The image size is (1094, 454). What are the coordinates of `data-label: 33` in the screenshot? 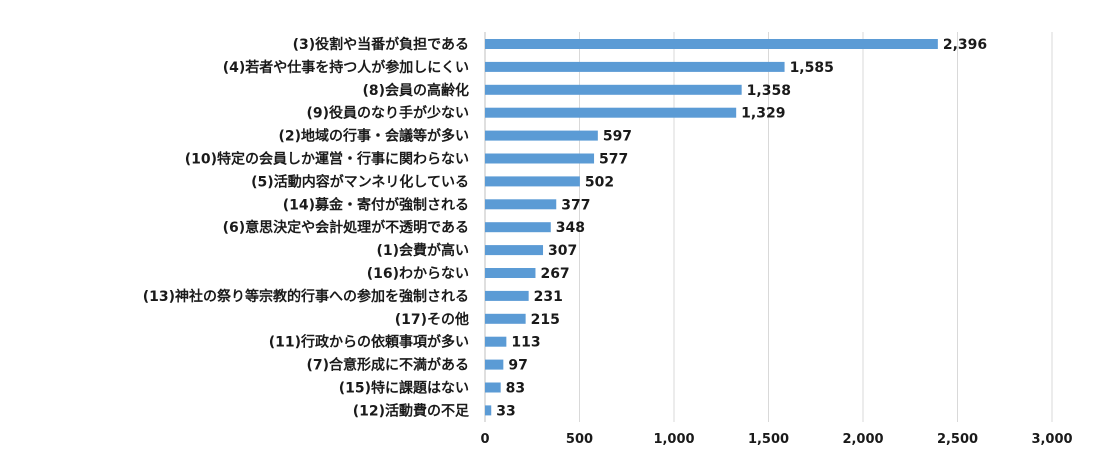 It's located at (505, 411).